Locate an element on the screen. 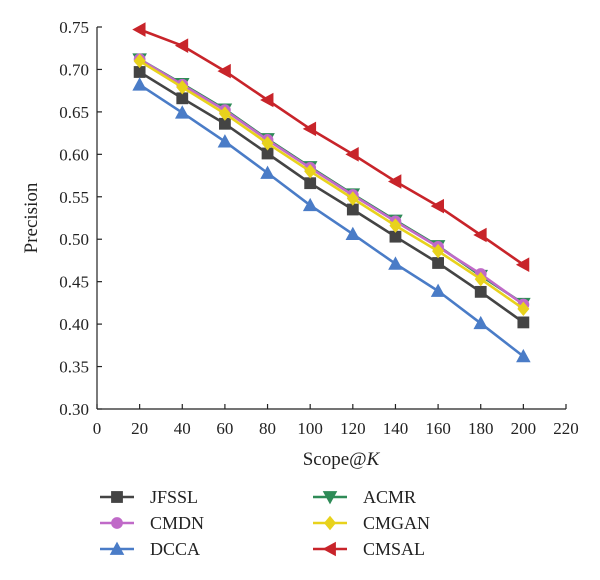 This screenshot has height=580, width=600. y-tick-label: 0.45 is located at coordinates (74, 282).